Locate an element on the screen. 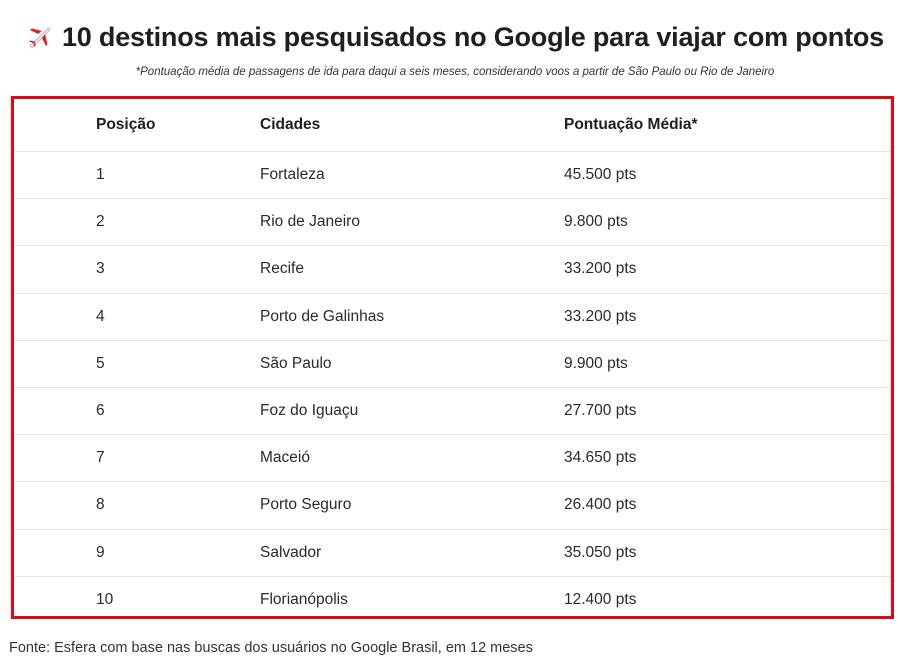 This screenshot has height=665, width=910. cell-position: 9 is located at coordinates (137, 553).